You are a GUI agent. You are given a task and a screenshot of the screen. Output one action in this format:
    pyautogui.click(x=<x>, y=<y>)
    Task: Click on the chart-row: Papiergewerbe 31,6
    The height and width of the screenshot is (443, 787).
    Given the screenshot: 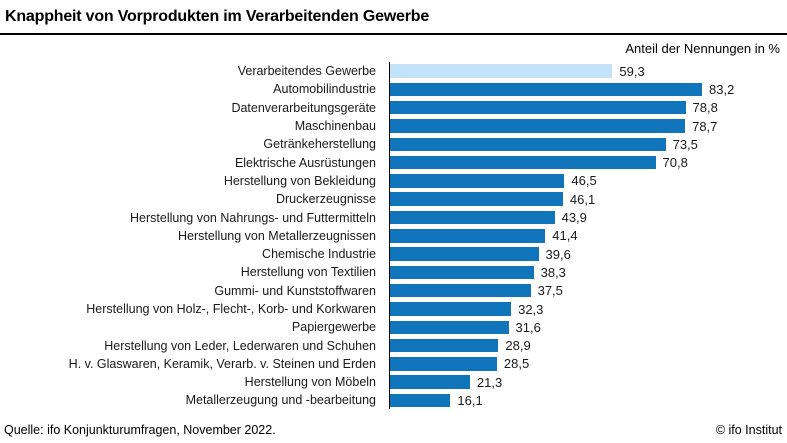 What is the action you would take?
    pyautogui.click(x=393, y=327)
    